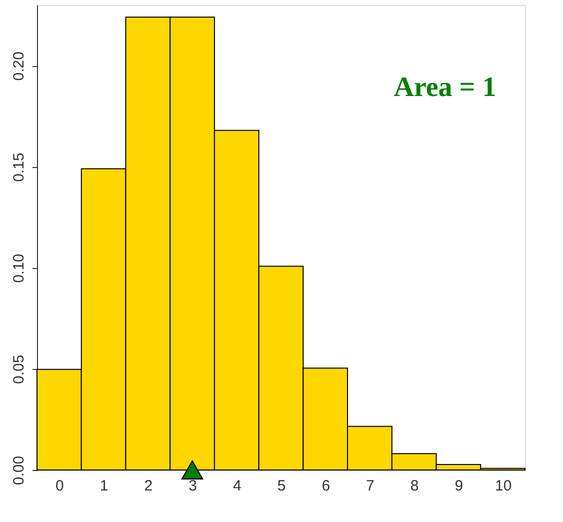 Image resolution: width=563 pixels, height=522 pixels. I want to click on y-tick-label: 0.00, so click(19, 471).